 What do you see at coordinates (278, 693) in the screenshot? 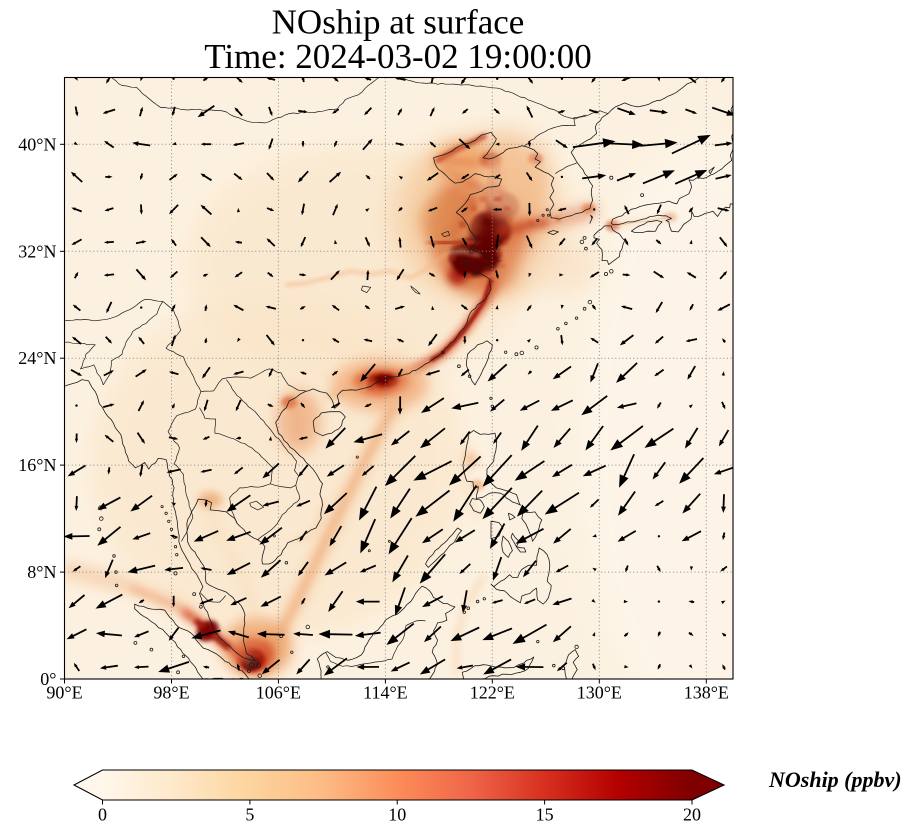
I see `svg-text: 106°E` at bounding box center [278, 693].